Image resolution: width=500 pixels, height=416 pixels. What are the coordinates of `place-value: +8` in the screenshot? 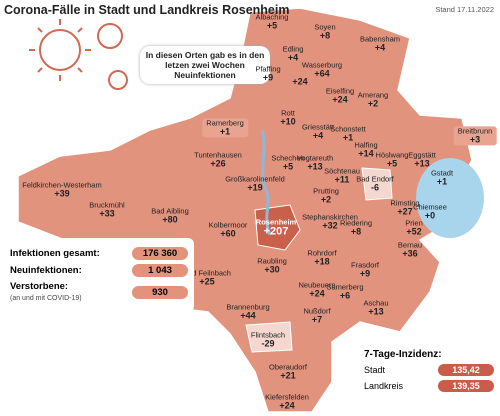 It's located at (325, 35).